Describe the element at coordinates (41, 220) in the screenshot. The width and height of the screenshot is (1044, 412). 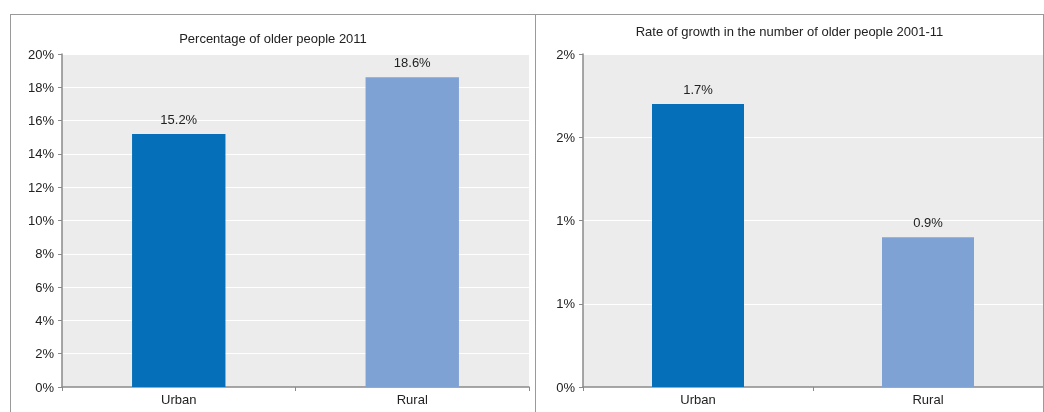
I see `y-tick-label: 10%` at that location.